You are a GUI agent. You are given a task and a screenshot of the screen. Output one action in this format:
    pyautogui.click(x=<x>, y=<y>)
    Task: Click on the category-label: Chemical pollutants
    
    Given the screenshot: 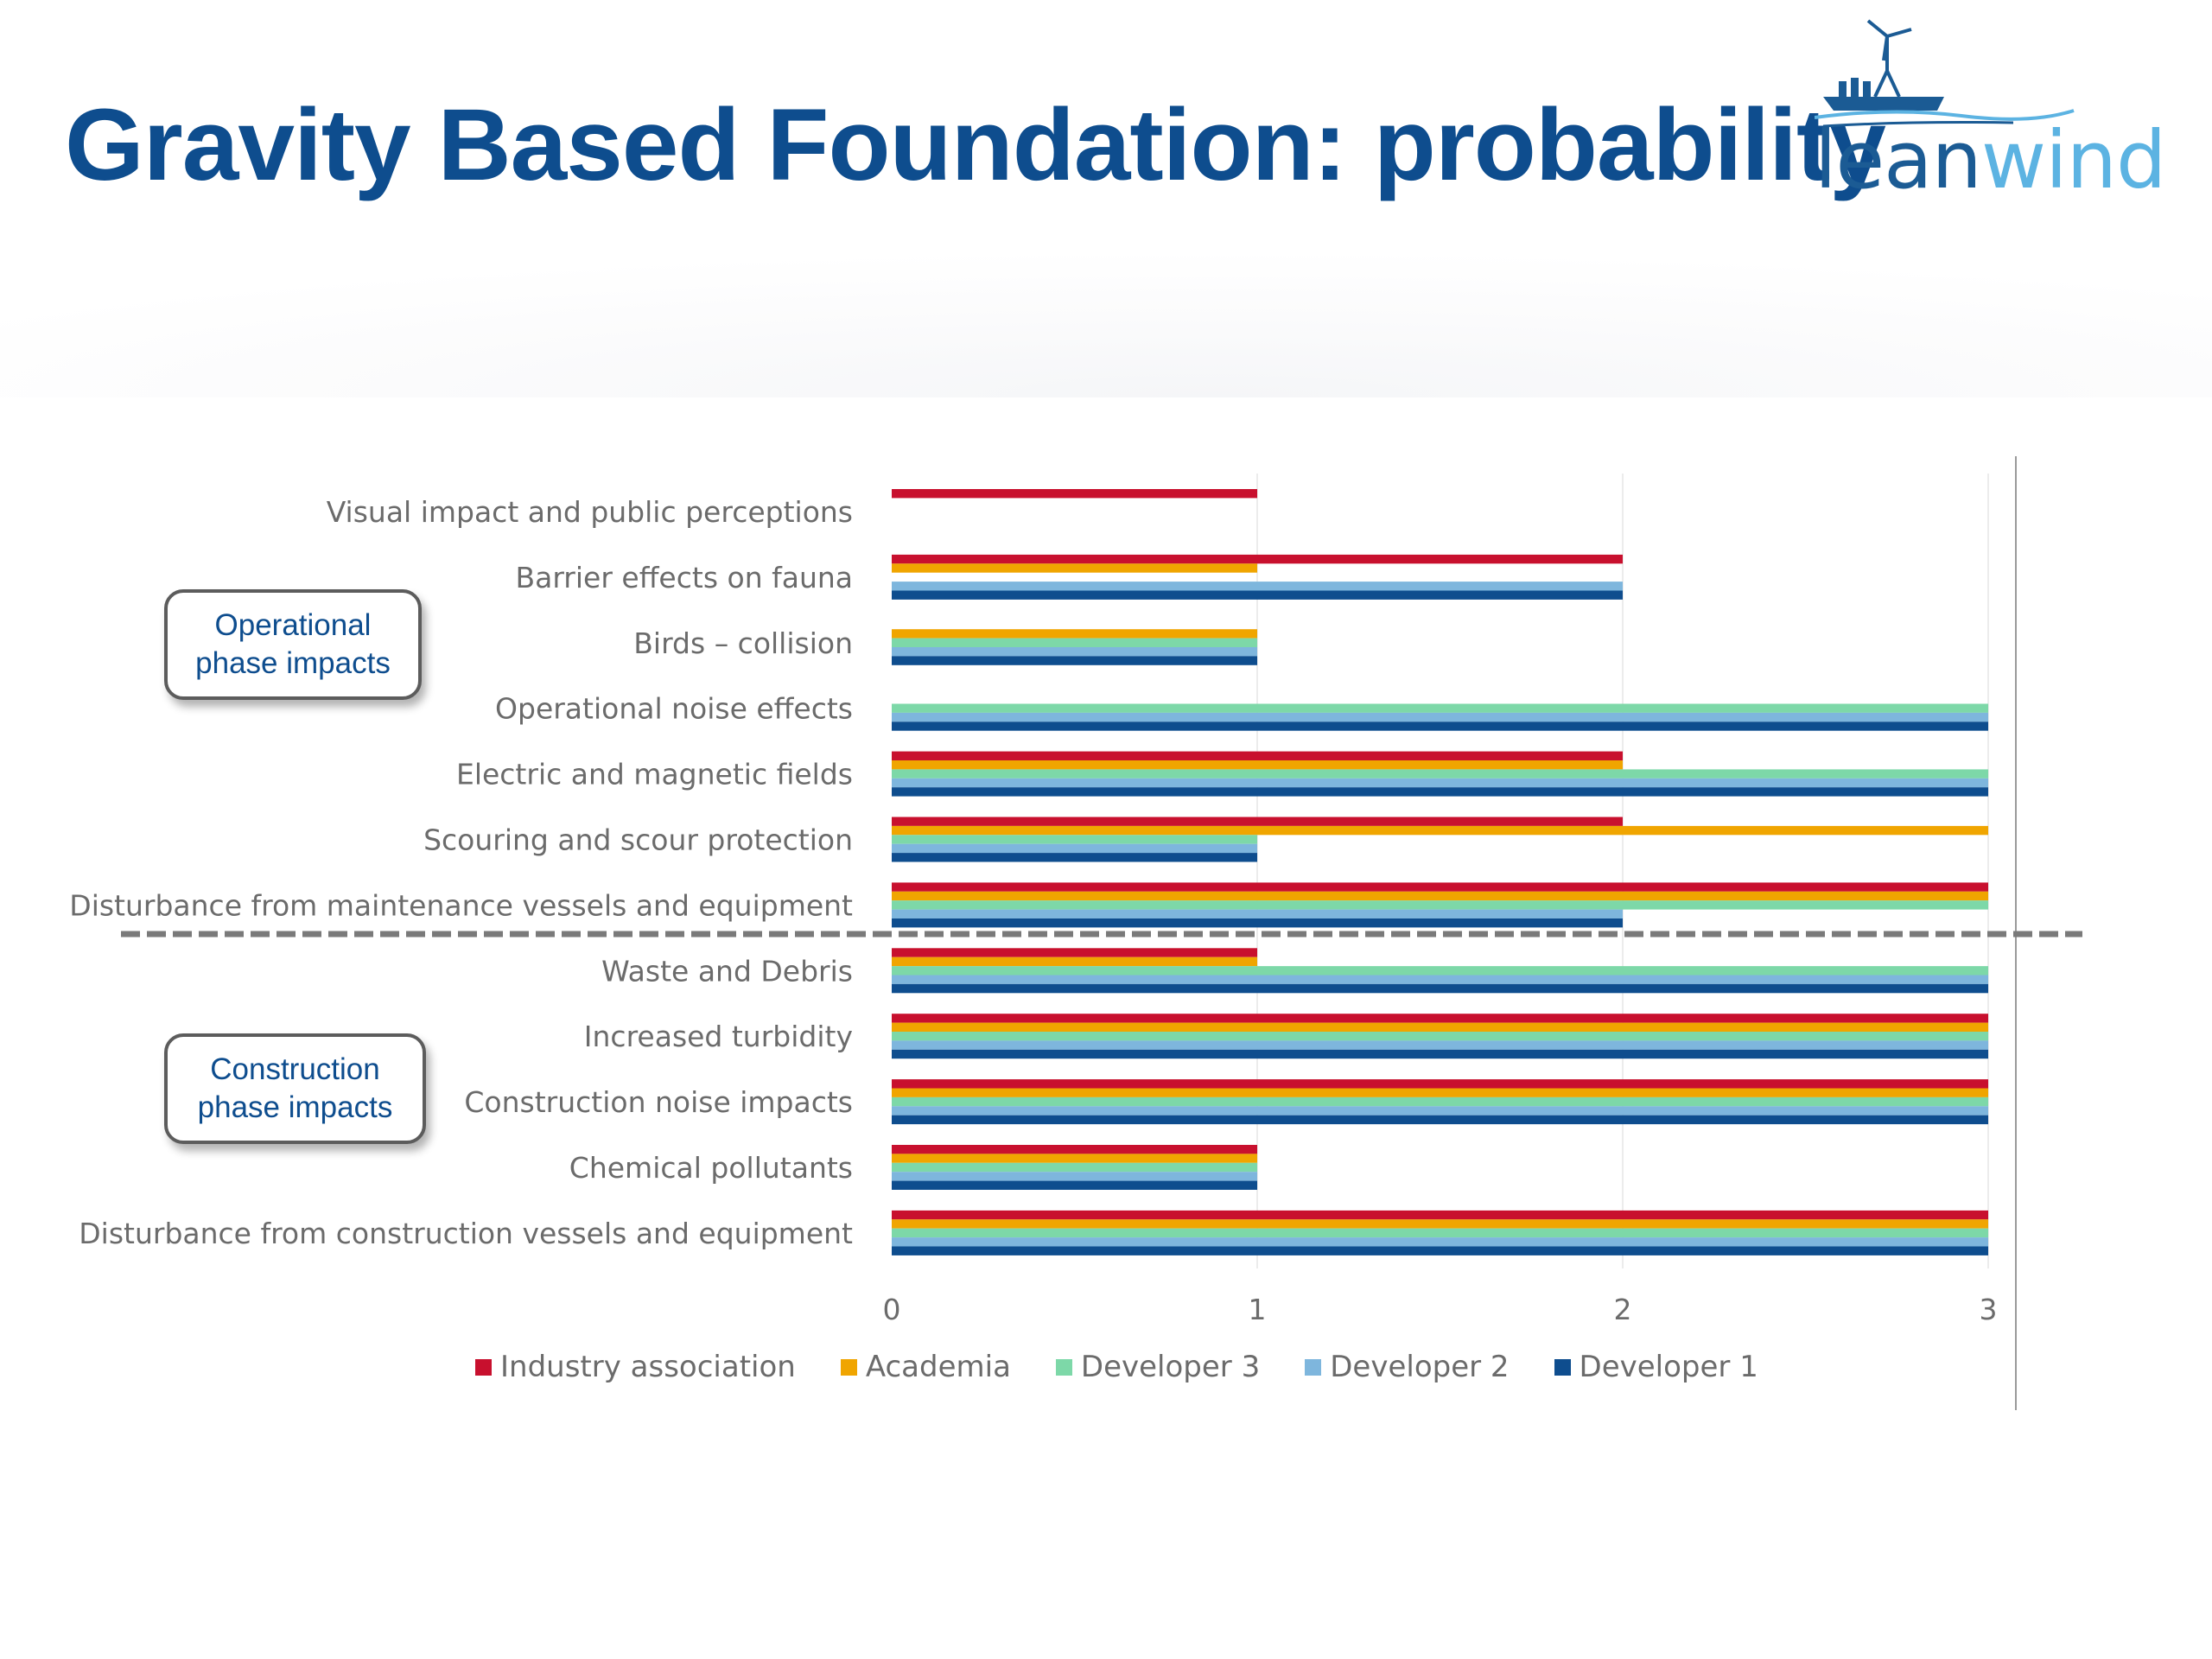 What is the action you would take?
    pyautogui.click(x=711, y=1168)
    